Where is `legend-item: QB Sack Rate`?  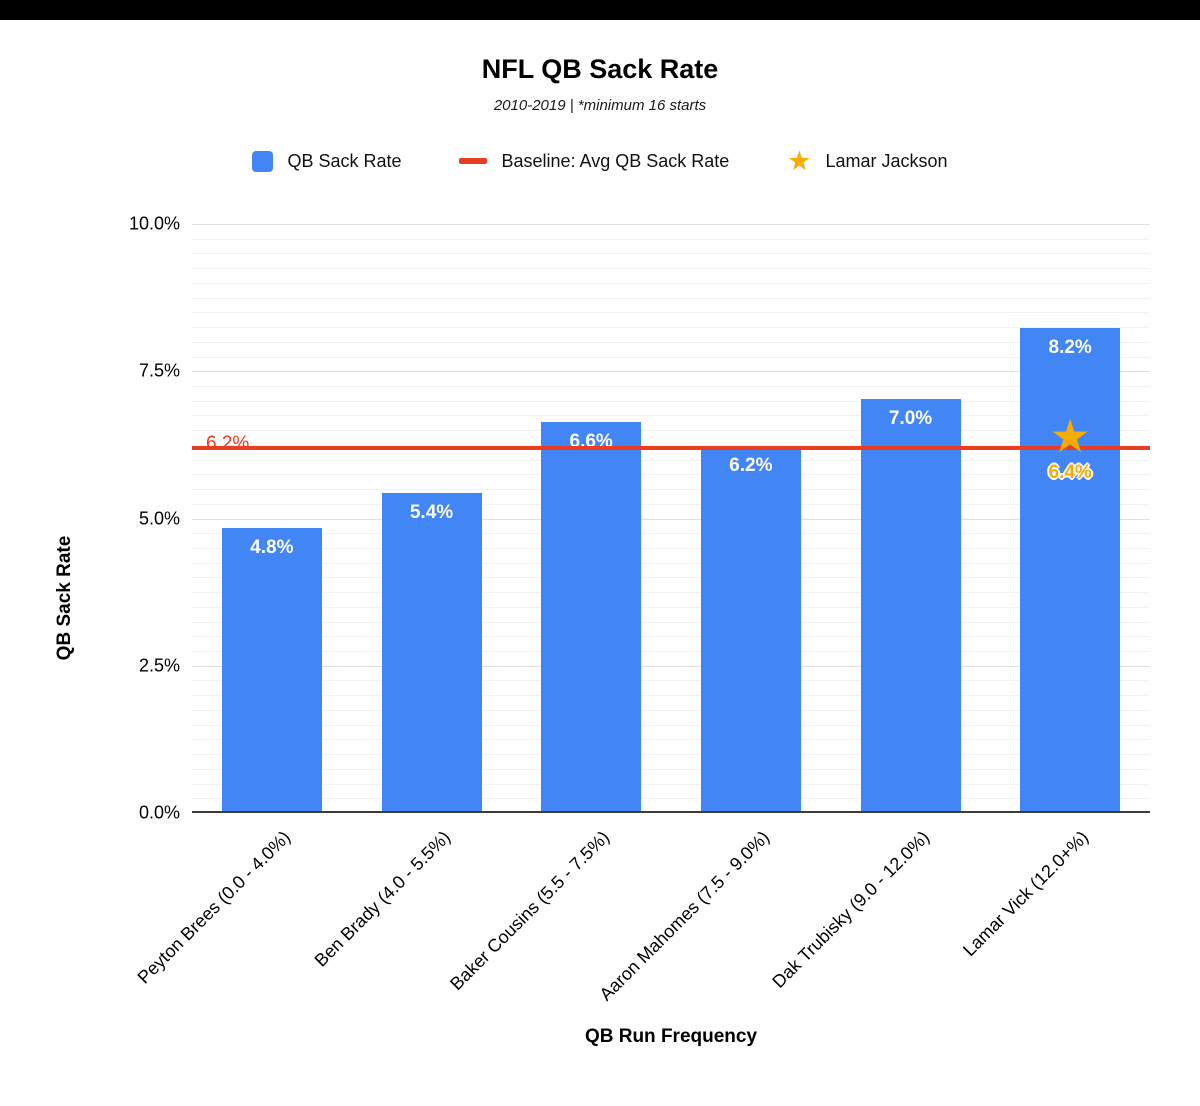 legend-item: QB Sack Rate is located at coordinates (327, 161).